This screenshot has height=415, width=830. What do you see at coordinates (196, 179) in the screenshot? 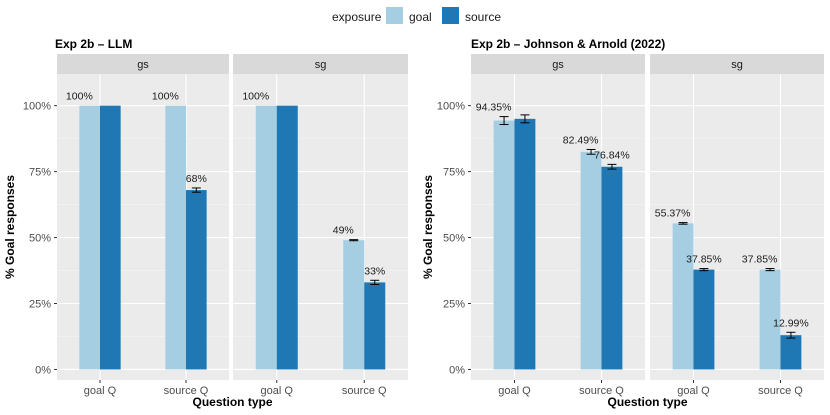
I see `data-label: 68%` at bounding box center [196, 179].